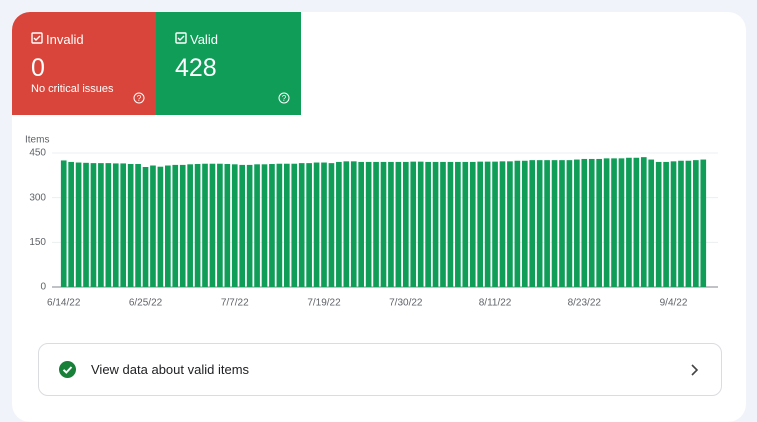 The image size is (757, 422). Describe the element at coordinates (196, 68) in the screenshot. I see `card-value: 428` at that location.